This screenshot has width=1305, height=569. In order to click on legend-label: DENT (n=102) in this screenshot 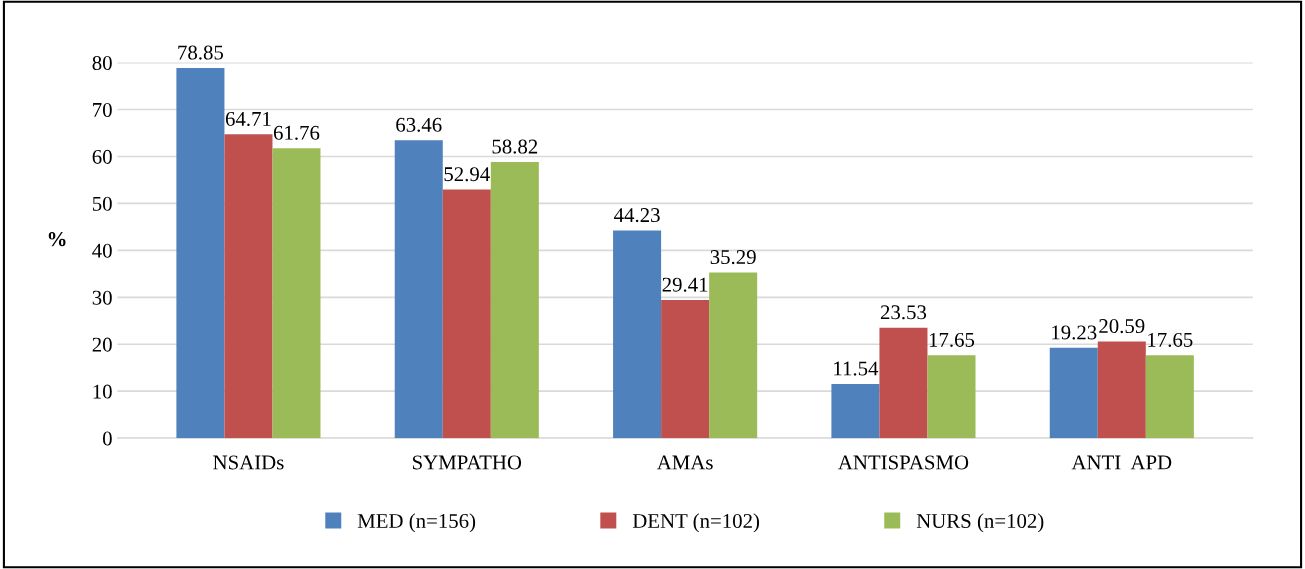, I will do `click(696, 523)`.